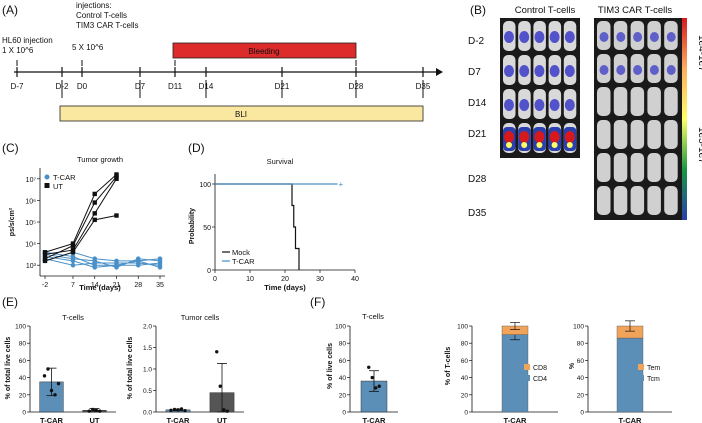 The image size is (702, 423). I want to click on chart-title-tcells-f: T-cells, so click(373, 316).